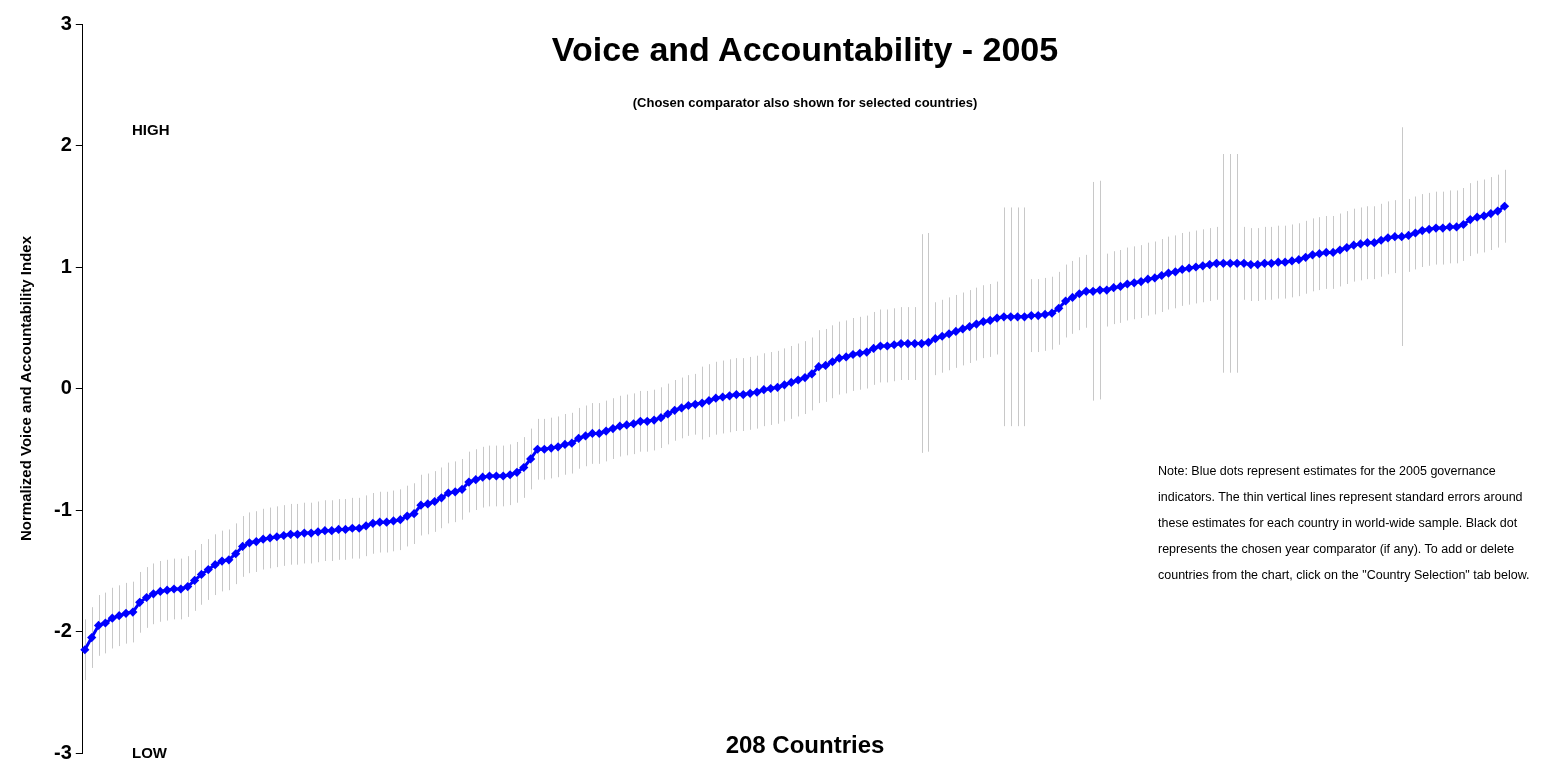 The width and height of the screenshot is (1552, 777). Describe the element at coordinates (805, 49) in the screenshot. I see `chart-title: Voice and Accountability - 2005` at that location.